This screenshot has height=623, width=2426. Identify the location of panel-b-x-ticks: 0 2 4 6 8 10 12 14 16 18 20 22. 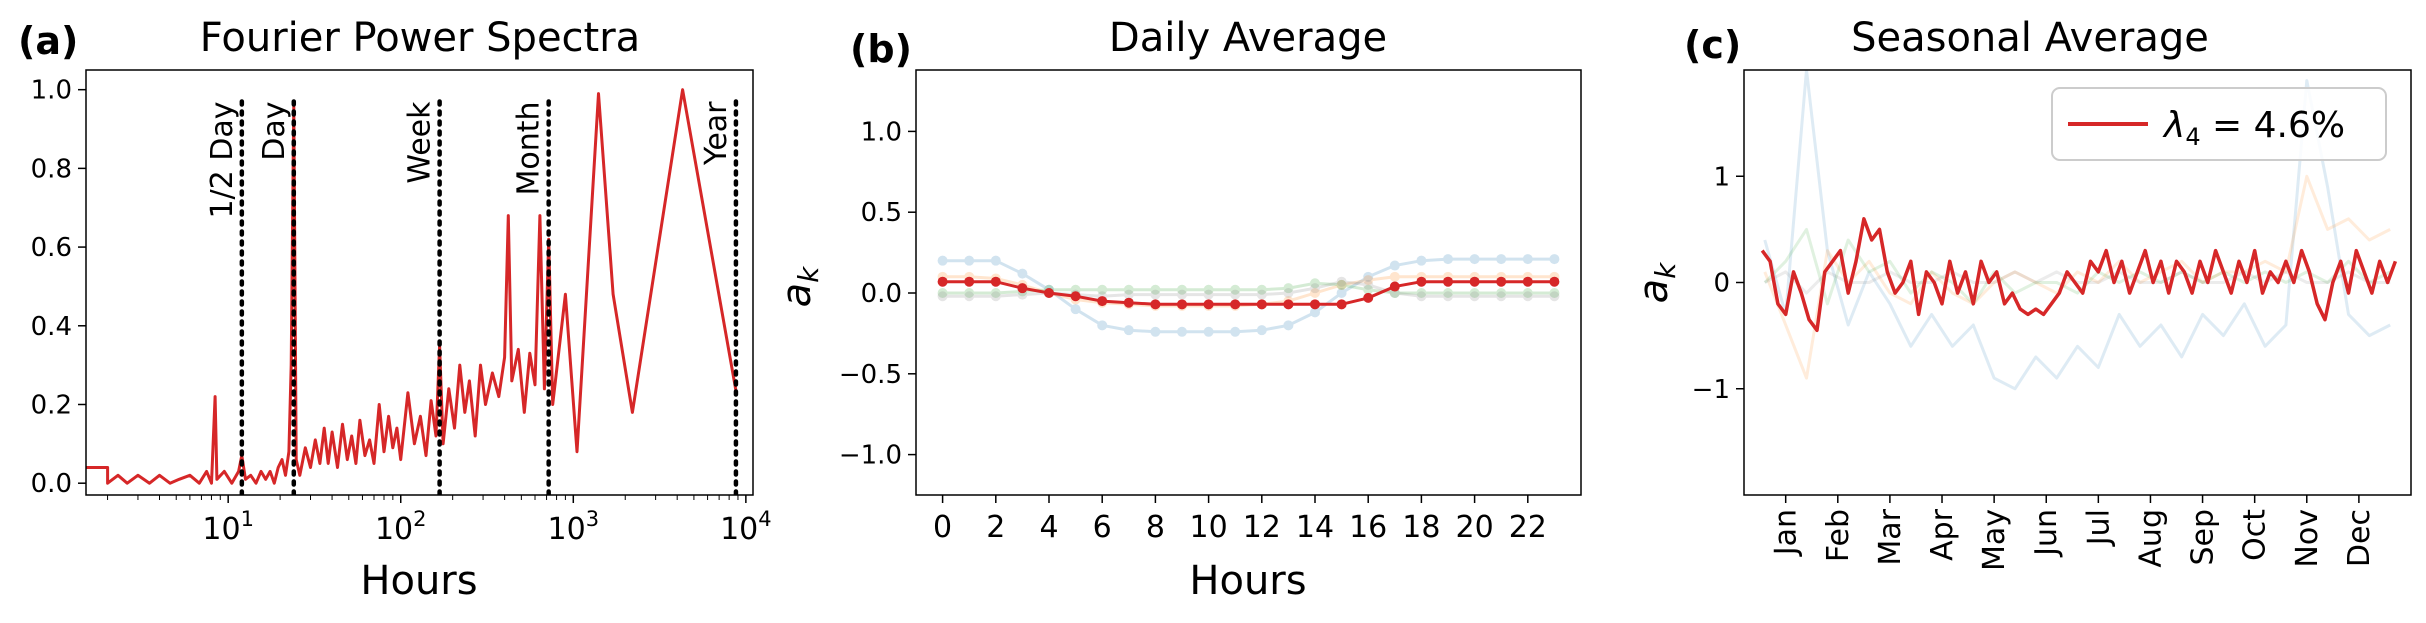
(1240, 520).